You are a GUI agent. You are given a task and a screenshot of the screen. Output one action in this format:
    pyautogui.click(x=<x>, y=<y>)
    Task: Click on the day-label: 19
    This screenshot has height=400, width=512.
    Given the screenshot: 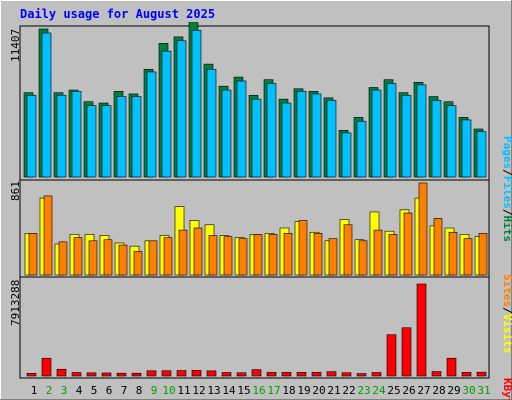 What is the action you would take?
    pyautogui.click(x=303, y=390)
    